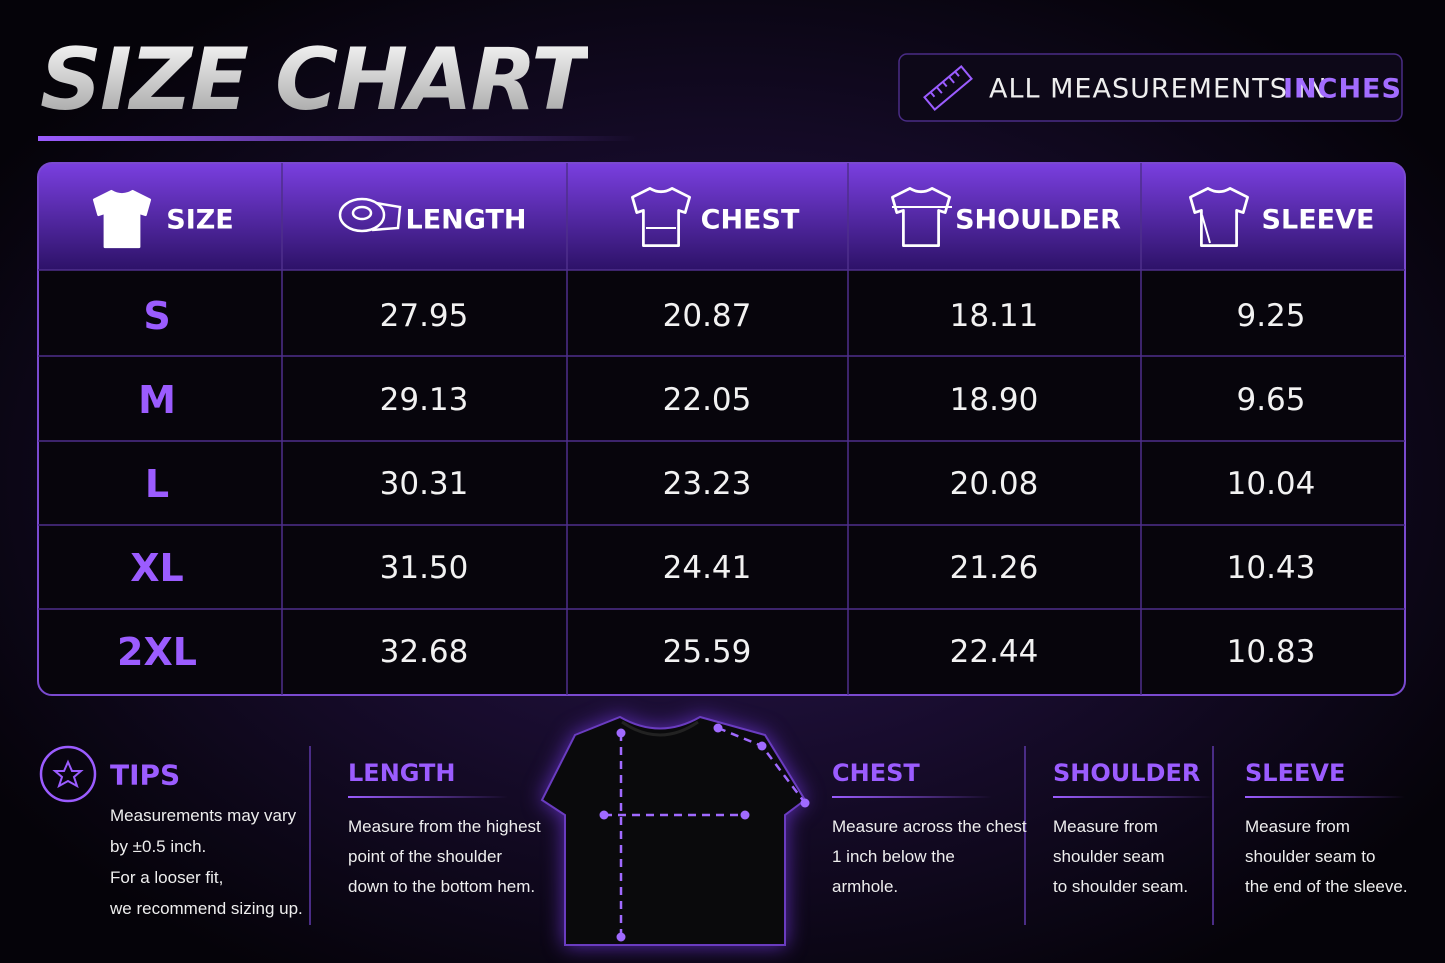 The width and height of the screenshot is (1445, 963). I want to click on tips-line: by ±0.5 inch., so click(158, 846).